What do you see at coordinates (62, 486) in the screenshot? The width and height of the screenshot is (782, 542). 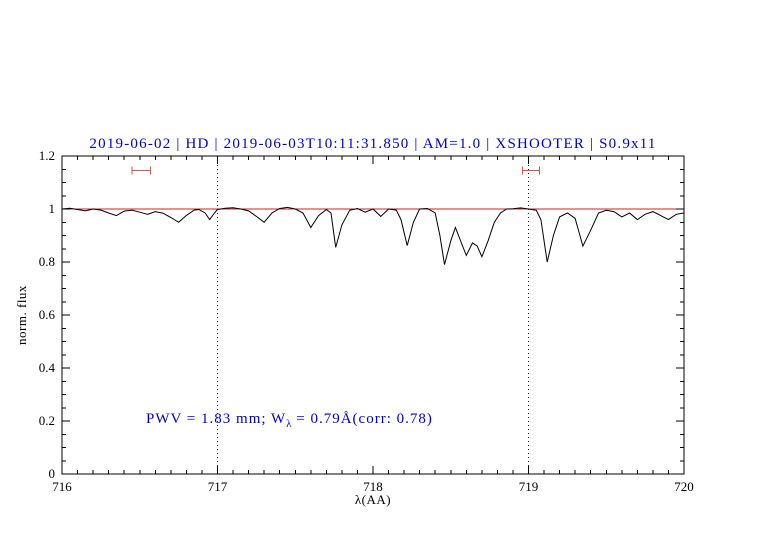 I see `x-tick-label: 716` at bounding box center [62, 486].